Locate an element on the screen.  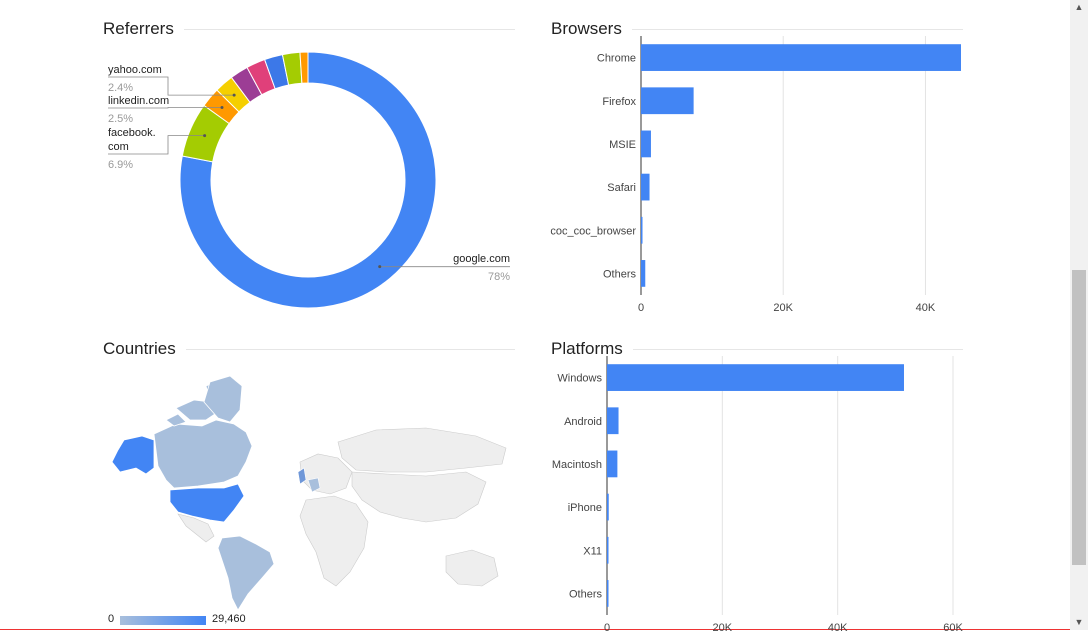
map-canada is located at coordinates (203, 454).